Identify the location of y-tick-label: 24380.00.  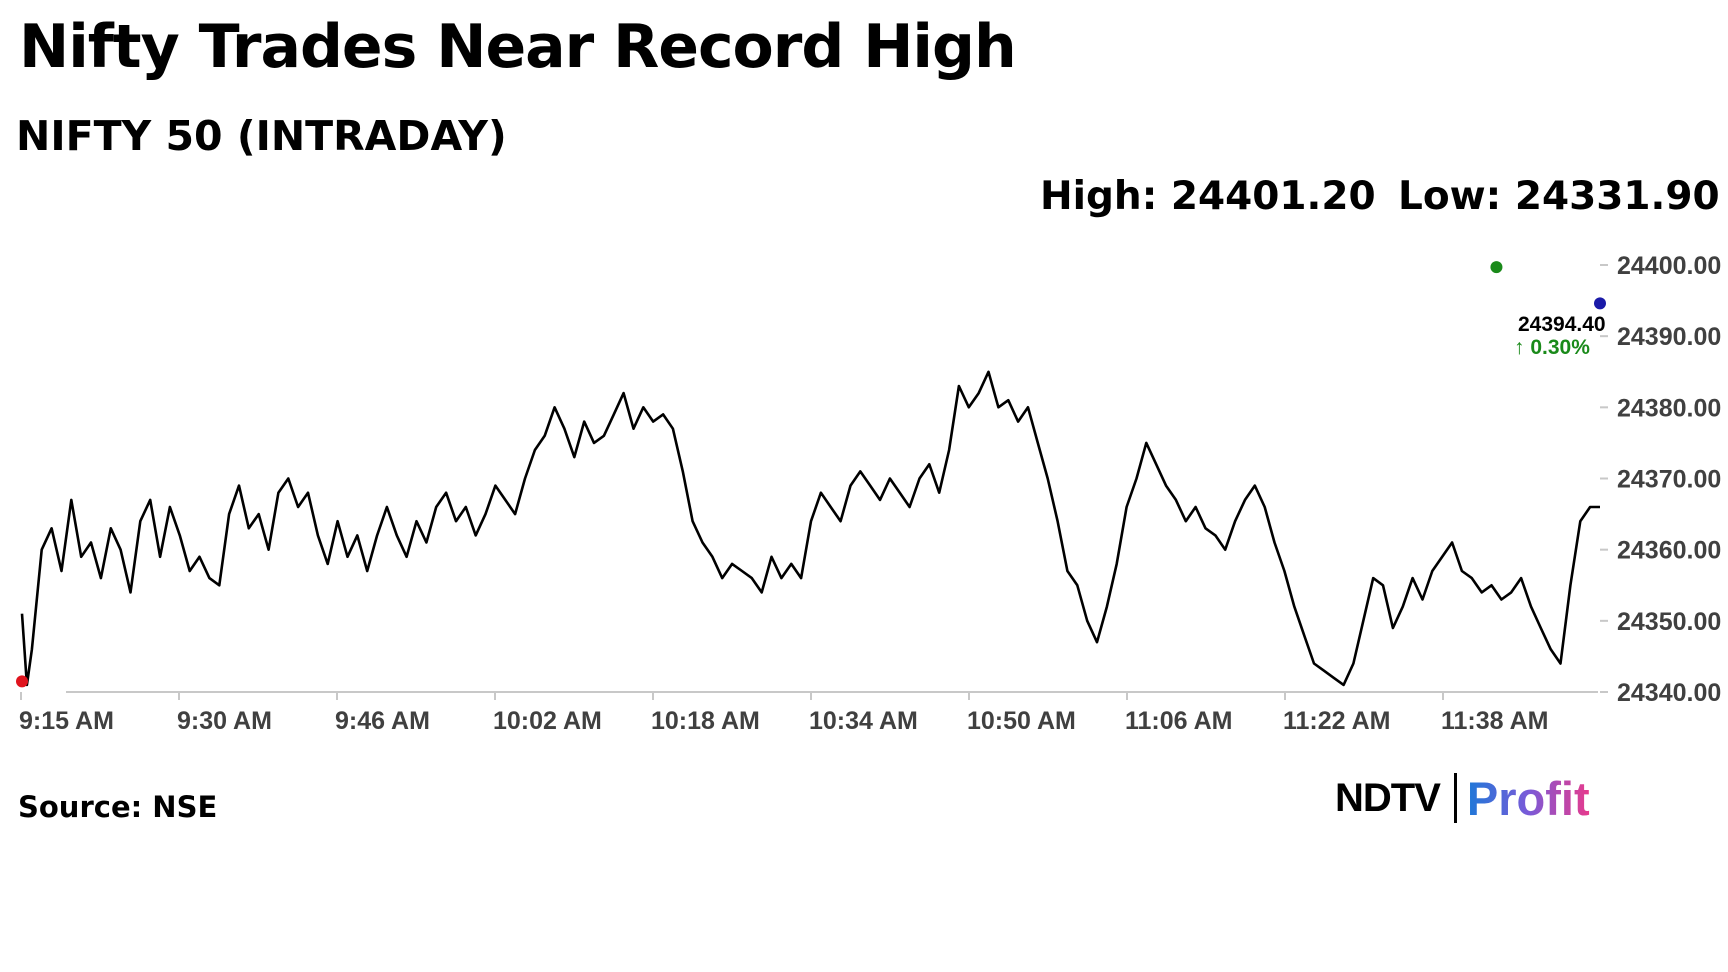
(1669, 408).